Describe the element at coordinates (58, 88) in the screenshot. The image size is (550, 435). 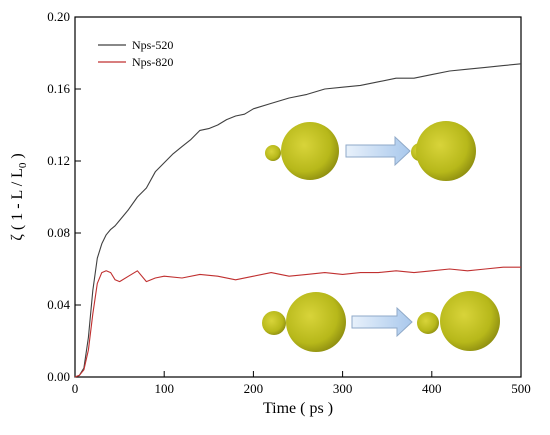
I see `y-tick-label: 0.16` at that location.